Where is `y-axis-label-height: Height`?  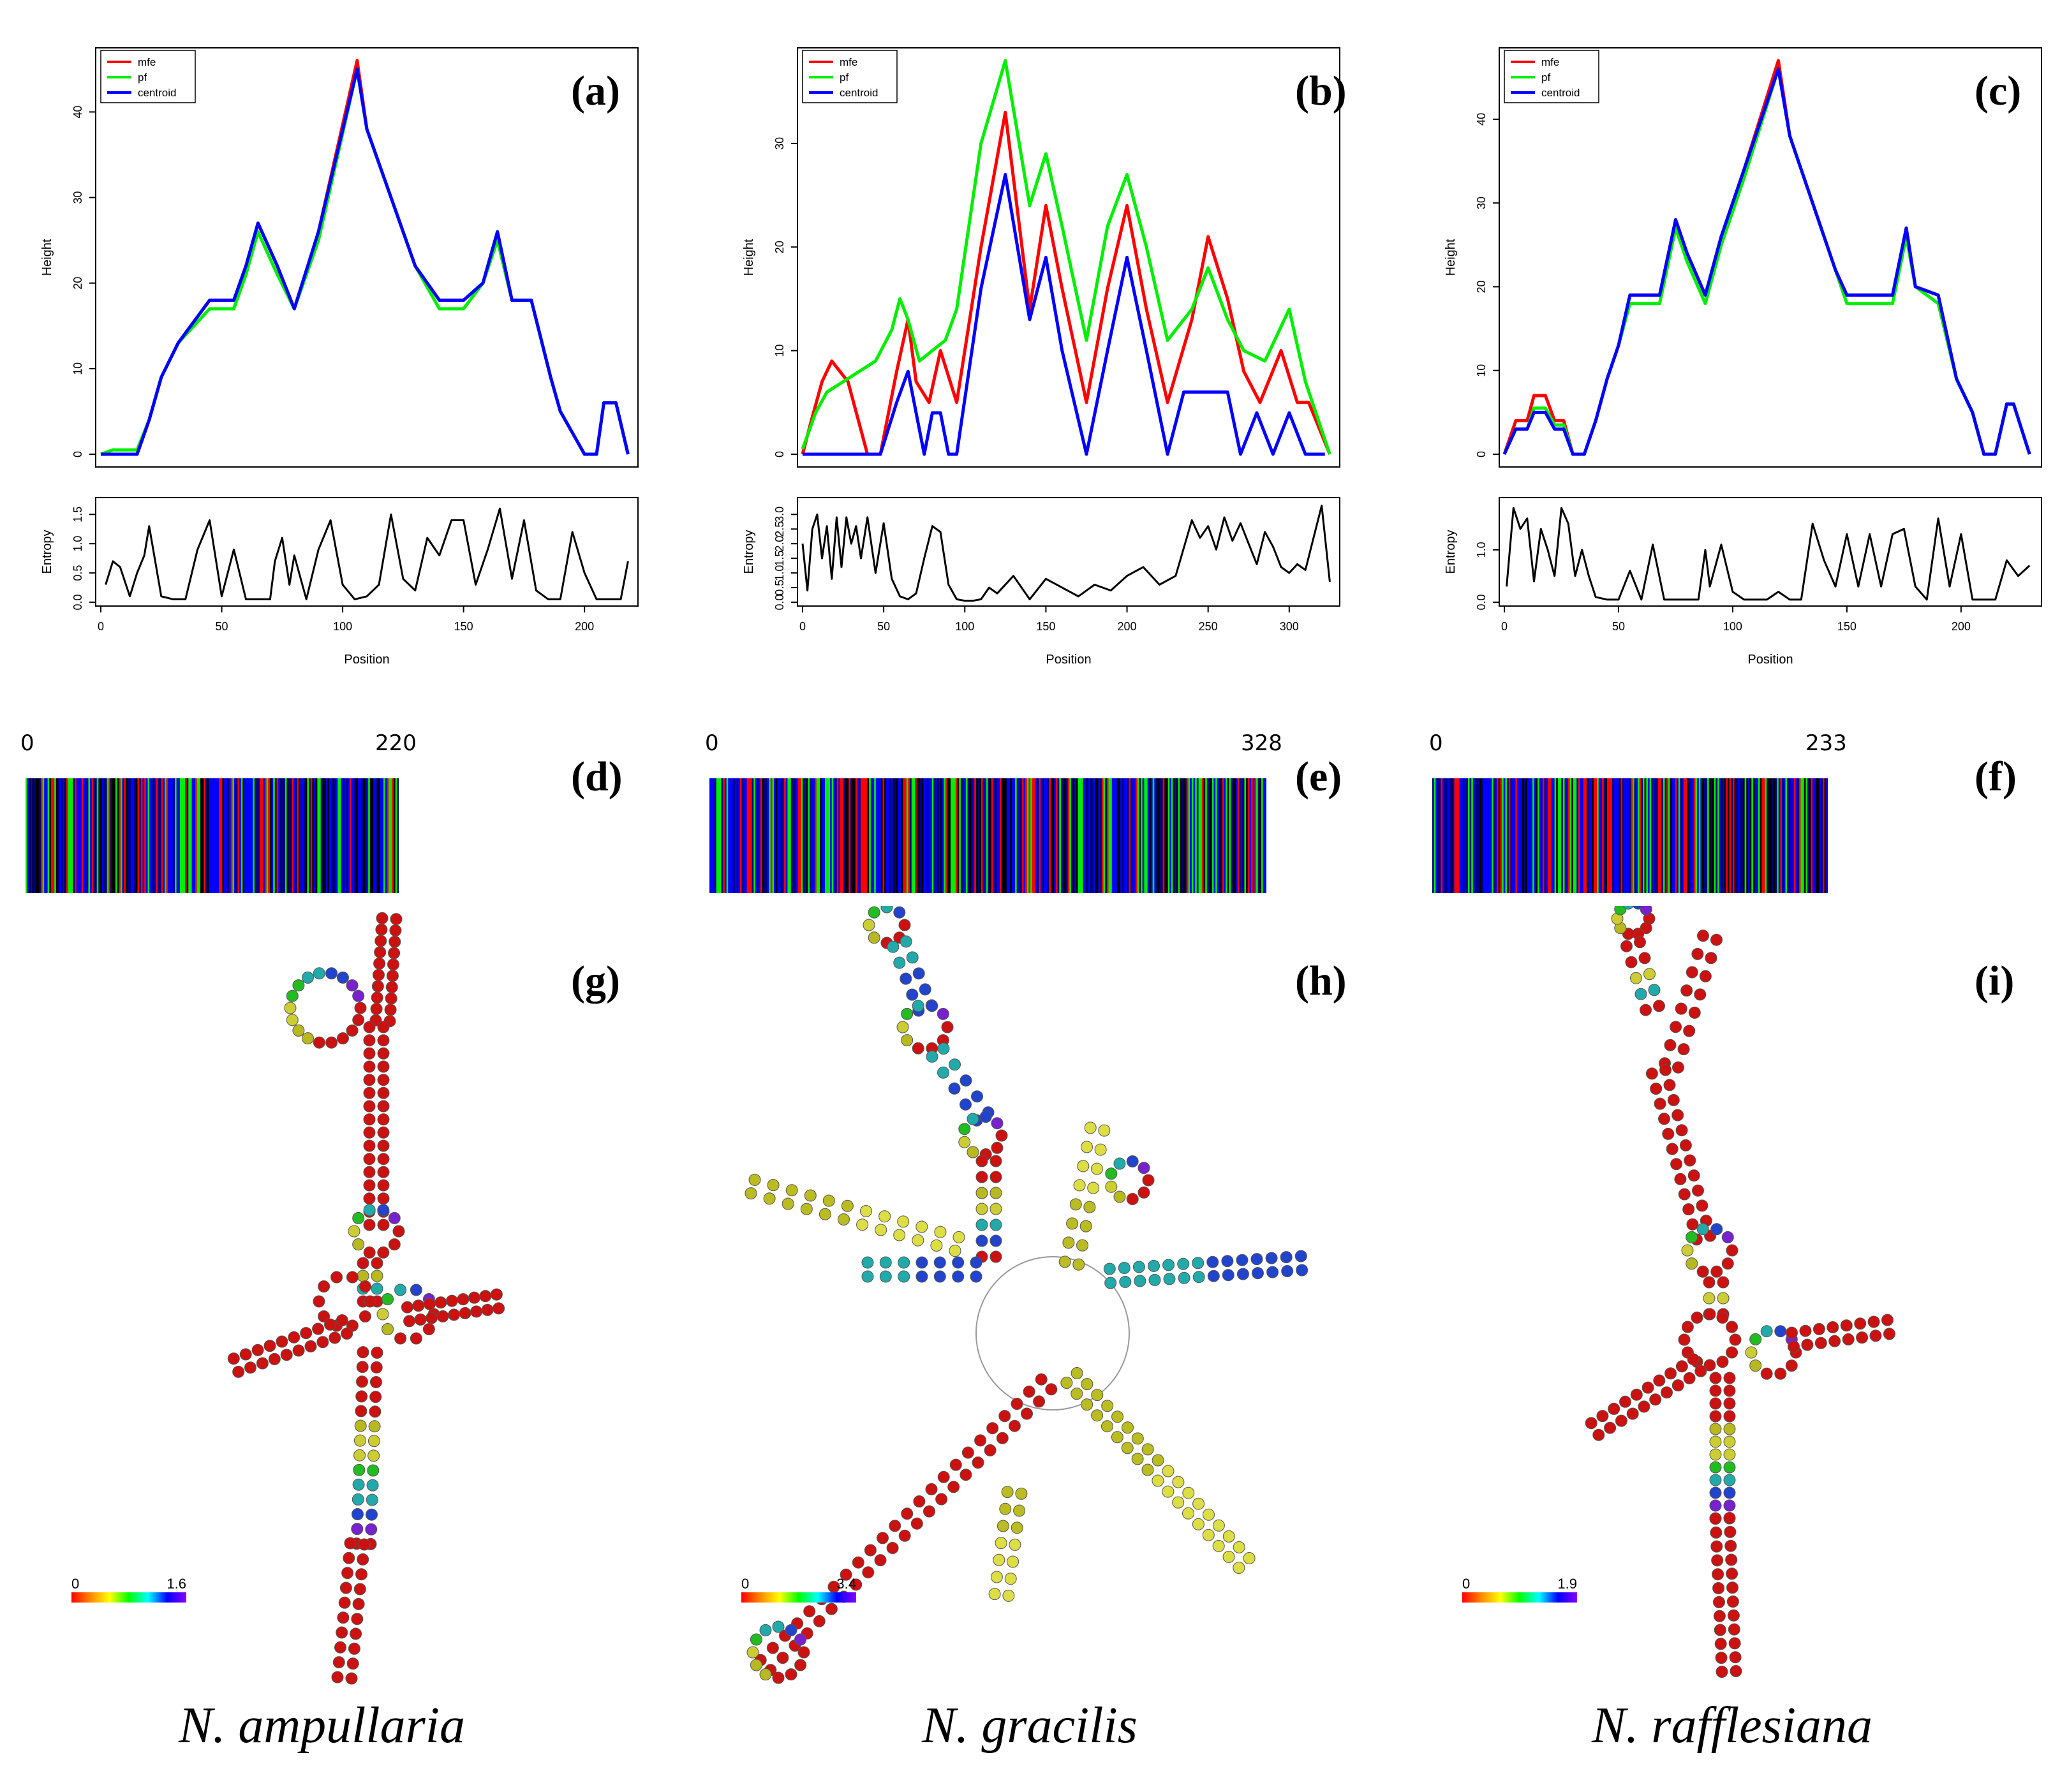
y-axis-label-height: Height is located at coordinates (1451, 257).